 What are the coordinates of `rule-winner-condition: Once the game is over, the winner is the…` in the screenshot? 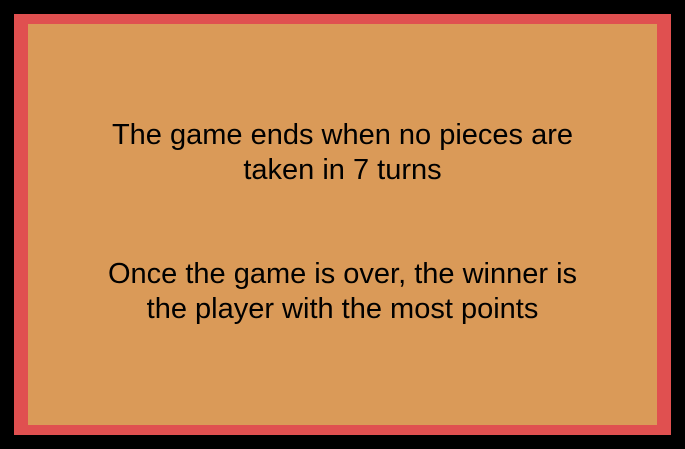 It's located at (342, 292).